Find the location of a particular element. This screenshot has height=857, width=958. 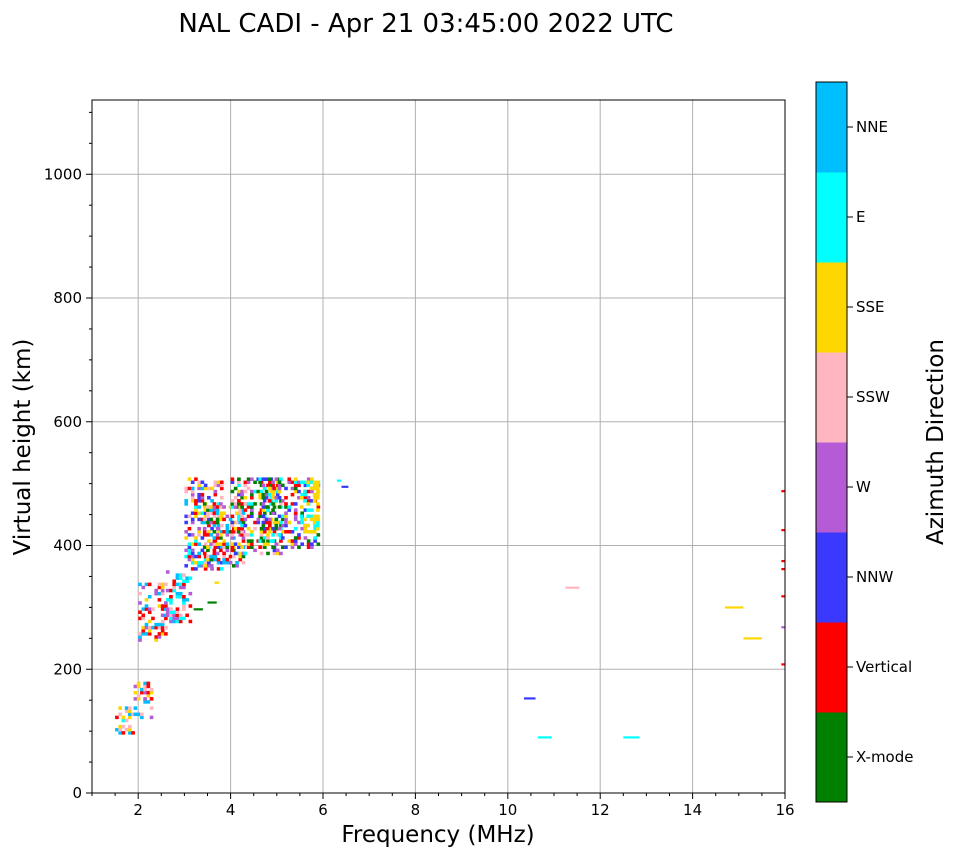

x-tick-label: 16 is located at coordinates (784, 810).